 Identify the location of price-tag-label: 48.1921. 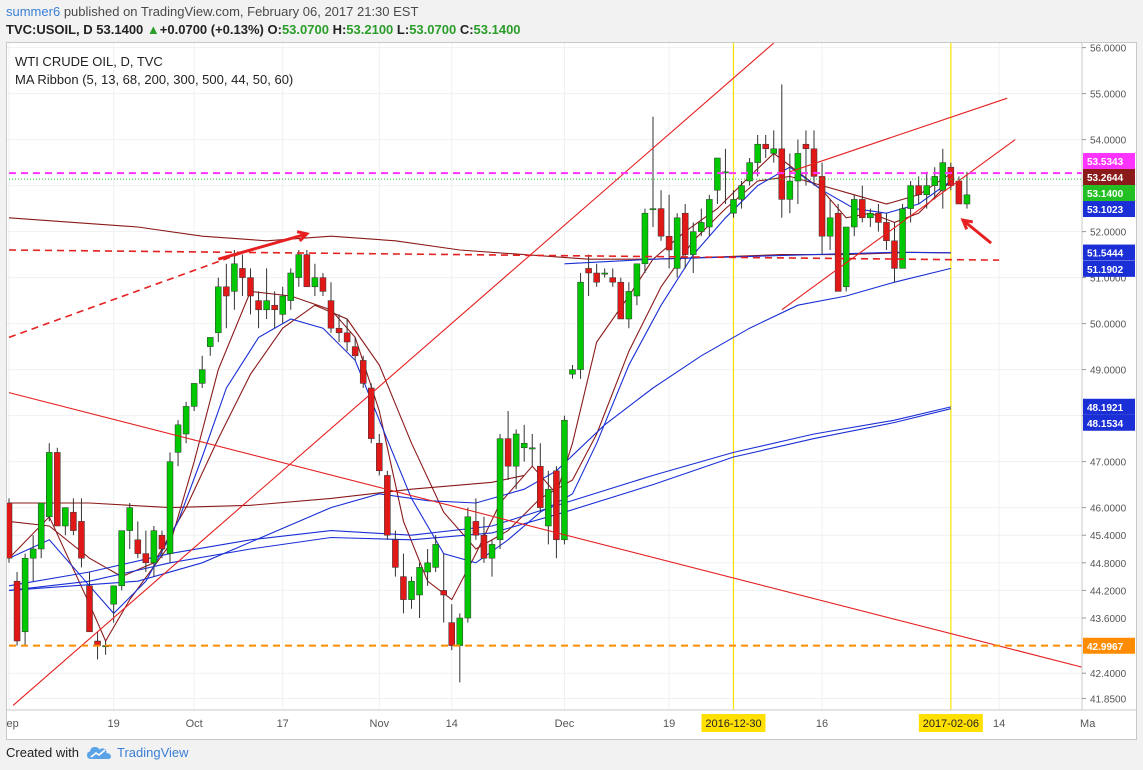
(1105, 408).